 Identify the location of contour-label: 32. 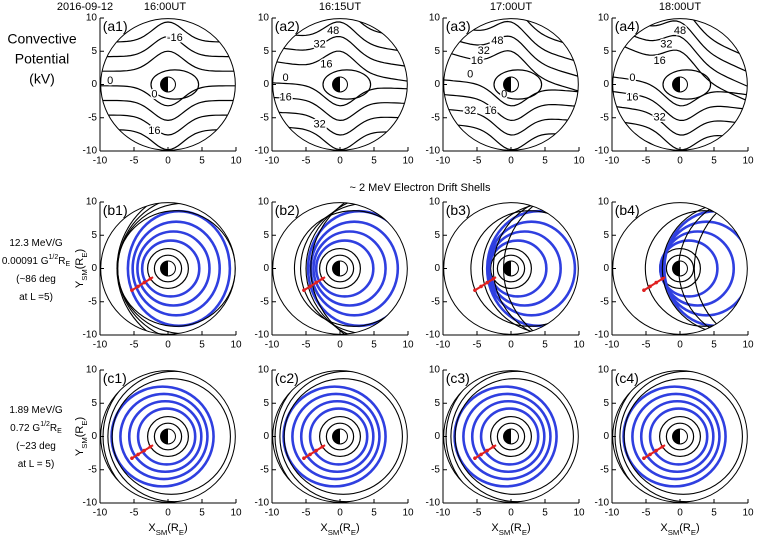
(484, 51).